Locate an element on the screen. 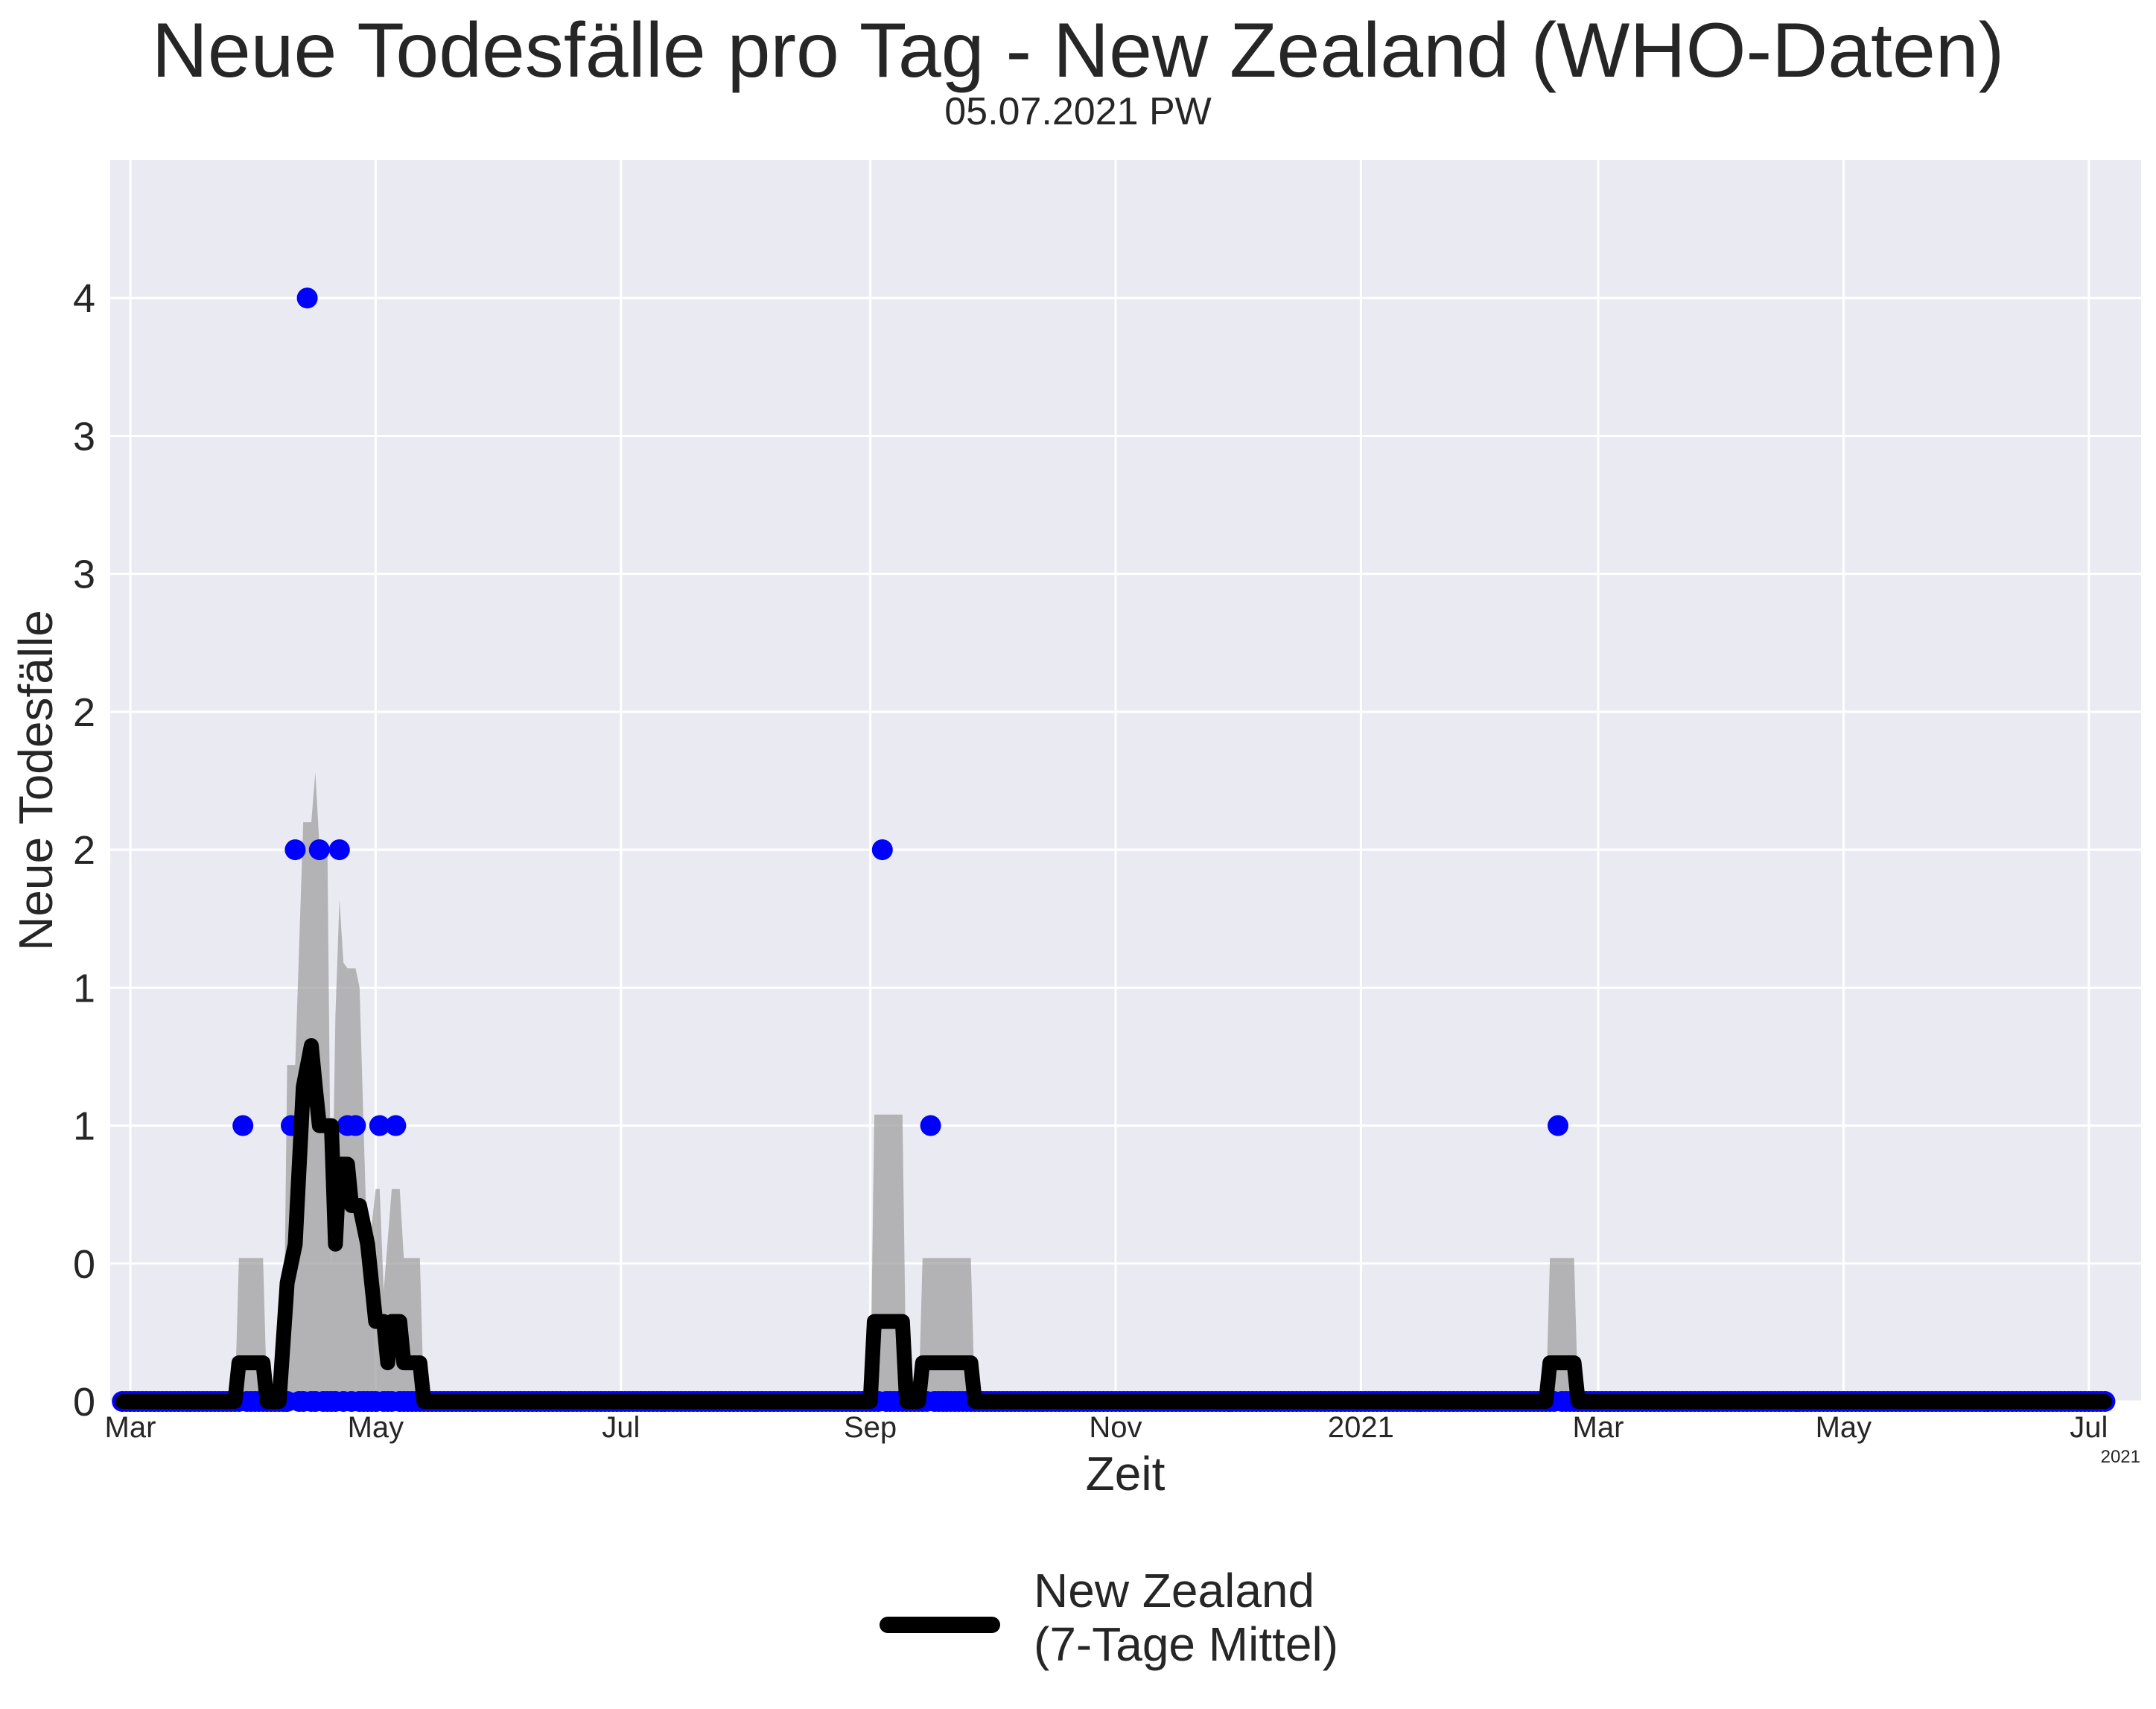 This screenshot has width=2156, height=1709. y-axis-ticks: 0 0 1 1 2 2 3 3 4 is located at coordinates (84, 850).